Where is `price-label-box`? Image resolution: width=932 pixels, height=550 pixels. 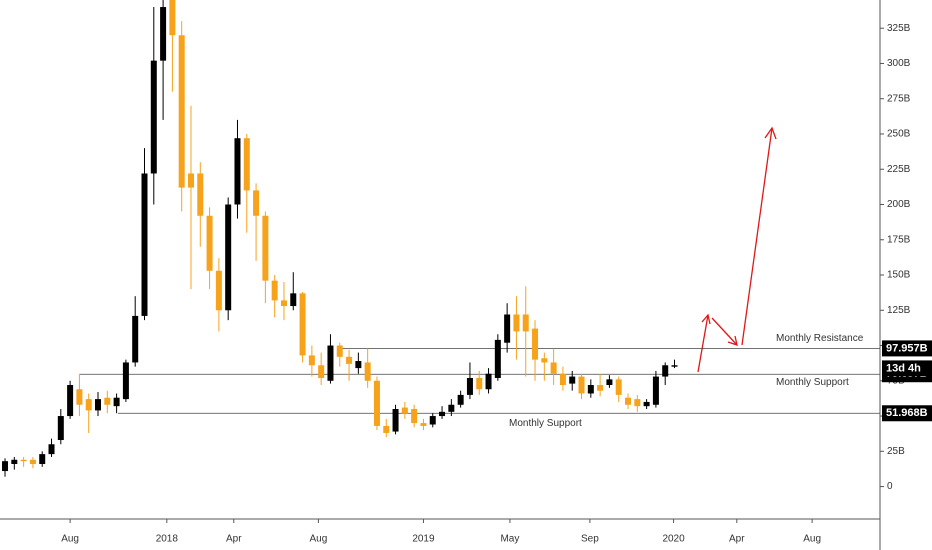
price-label-box is located at coordinates (907, 413).